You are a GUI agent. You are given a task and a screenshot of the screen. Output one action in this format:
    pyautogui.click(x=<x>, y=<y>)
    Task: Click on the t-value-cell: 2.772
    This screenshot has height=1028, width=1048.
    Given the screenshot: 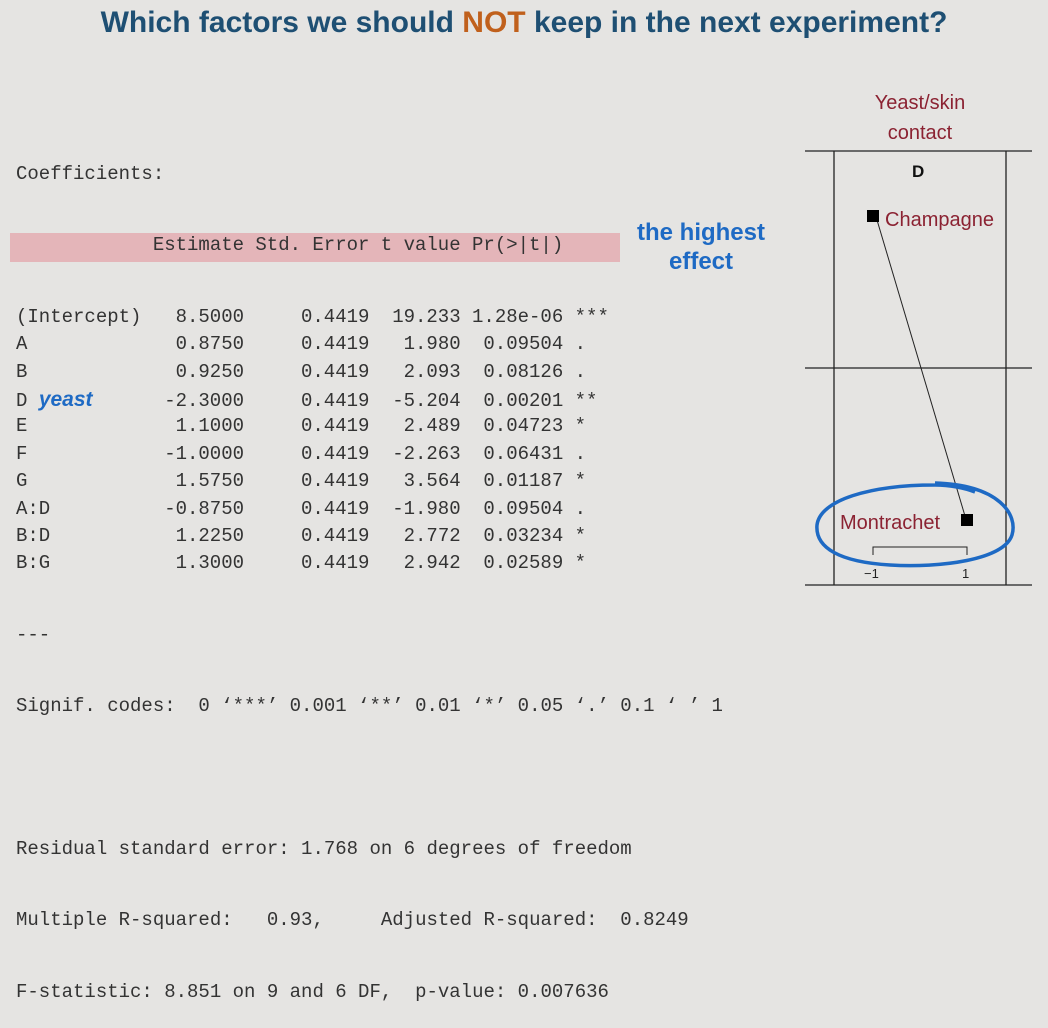 What is the action you would take?
    pyautogui.click(x=432, y=535)
    